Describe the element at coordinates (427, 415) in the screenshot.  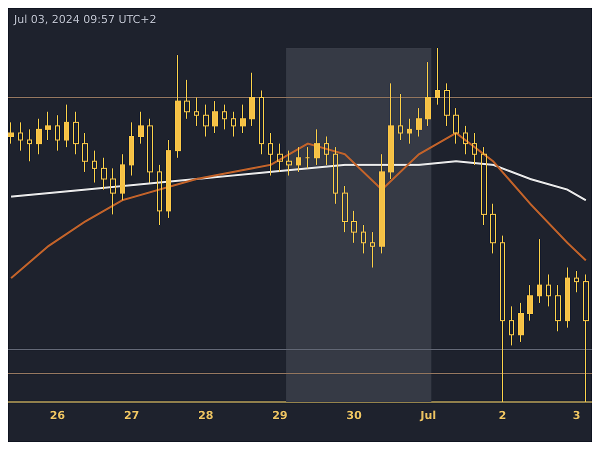
I see `x-tick-label: Jul` at that location.